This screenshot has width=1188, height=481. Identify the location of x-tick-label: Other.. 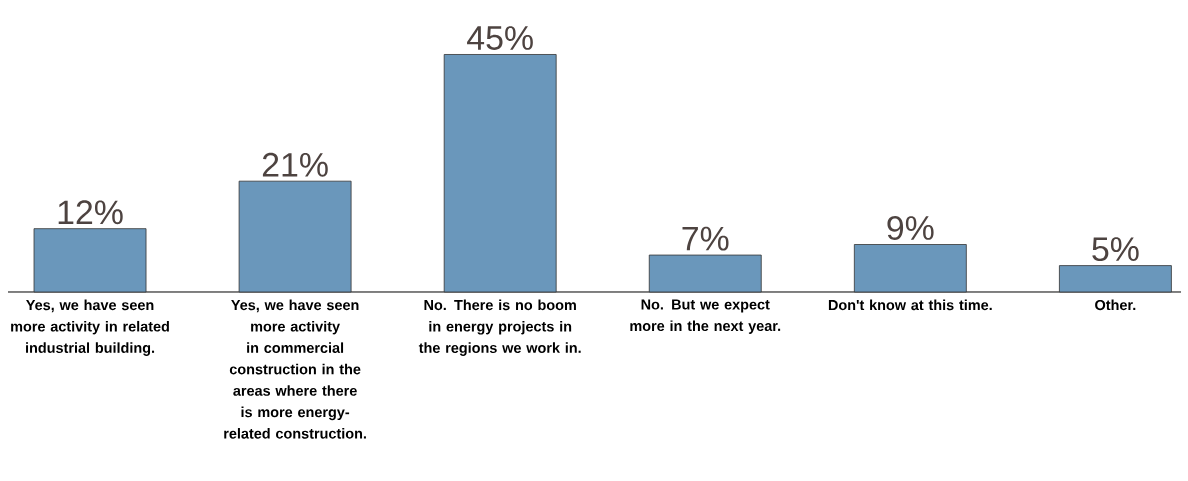
(1115, 305).